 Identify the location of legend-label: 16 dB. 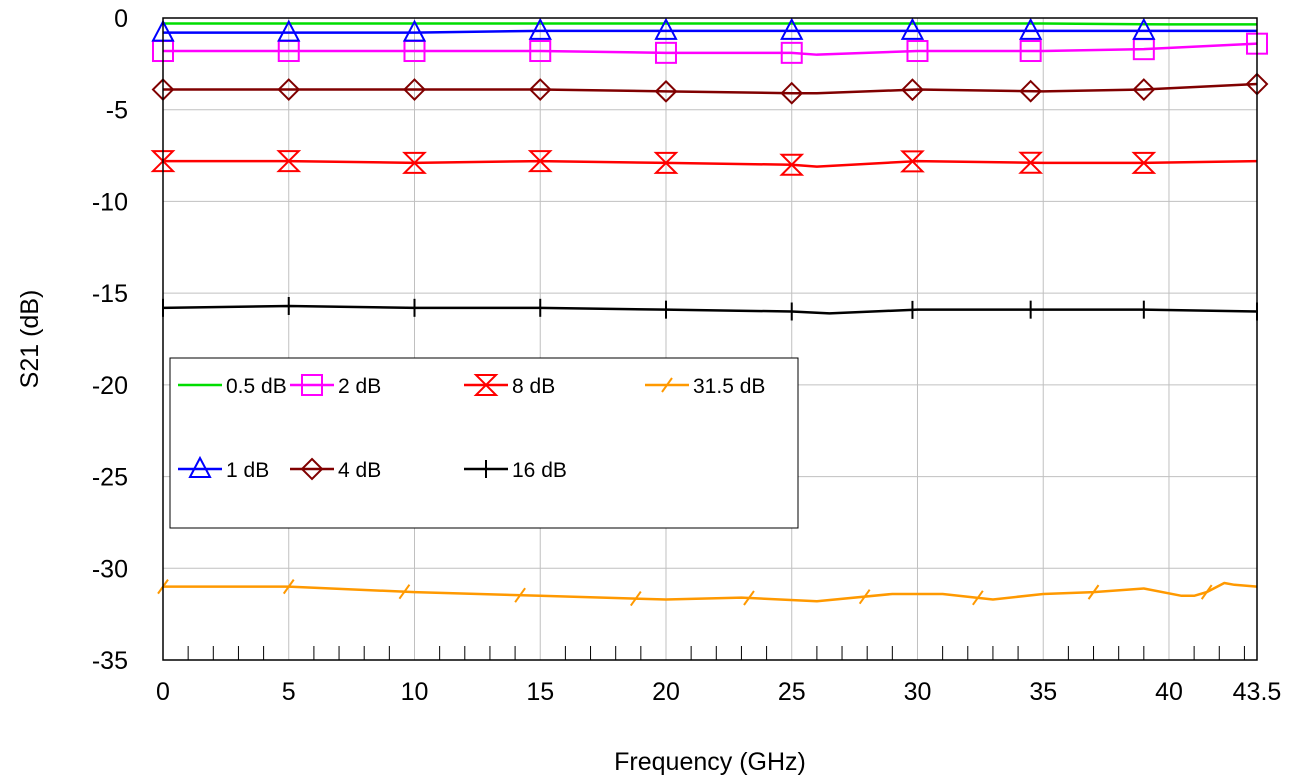
(539, 470).